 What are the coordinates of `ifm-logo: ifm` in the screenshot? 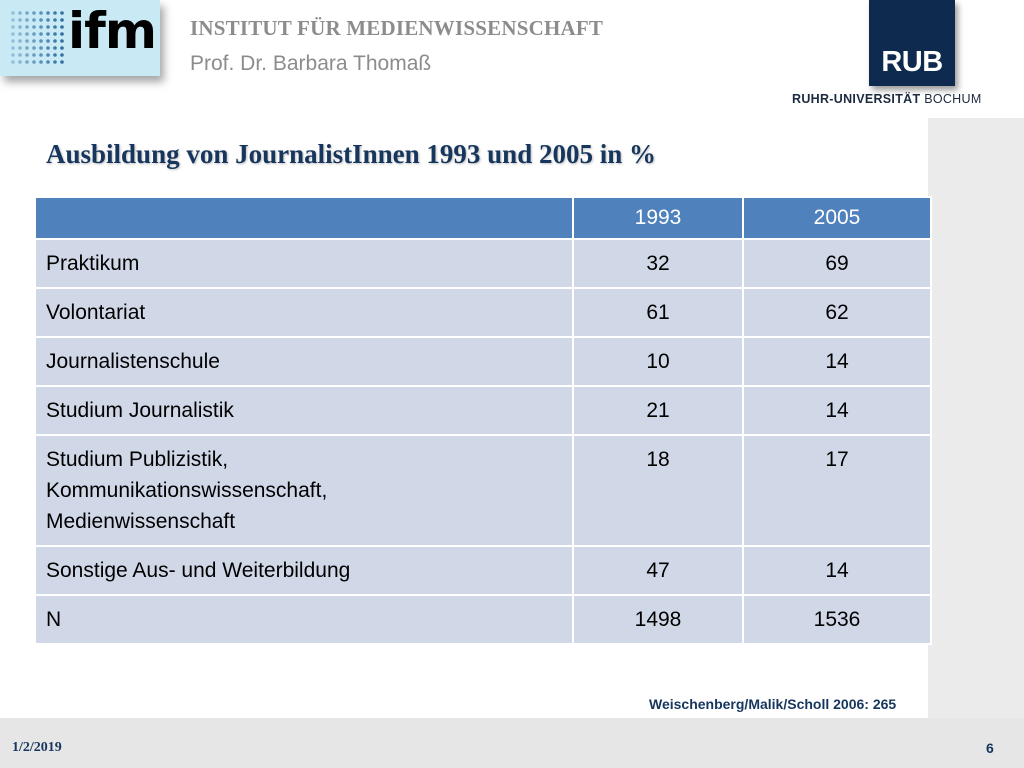 It's located at (80, 38).